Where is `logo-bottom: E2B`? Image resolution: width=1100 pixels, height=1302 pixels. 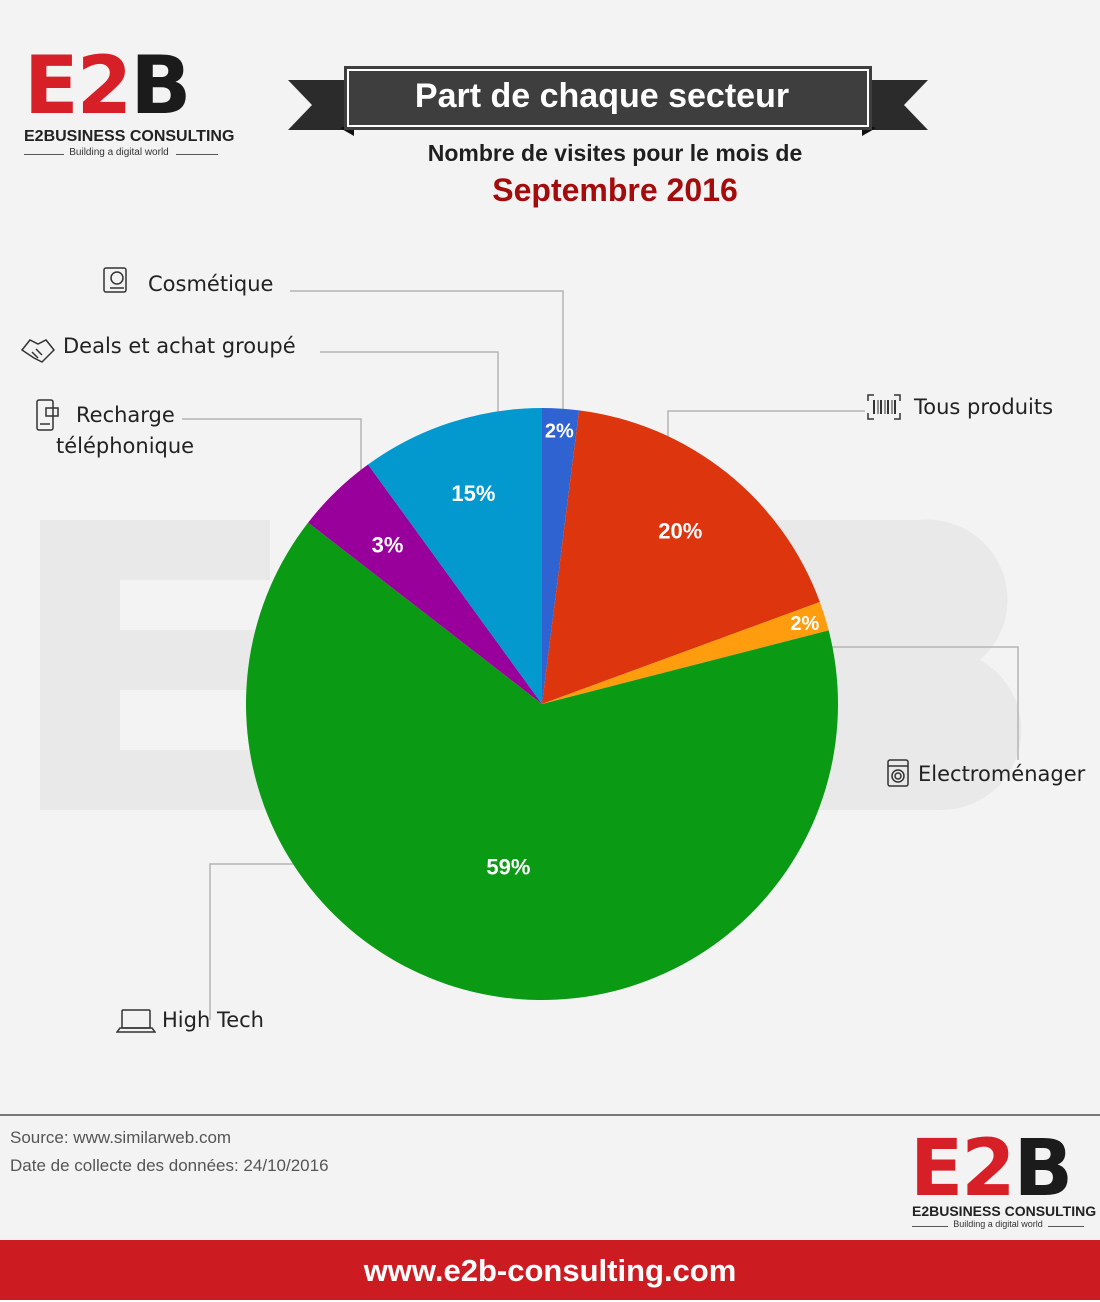 logo-bottom: E2B is located at coordinates (991, 1169).